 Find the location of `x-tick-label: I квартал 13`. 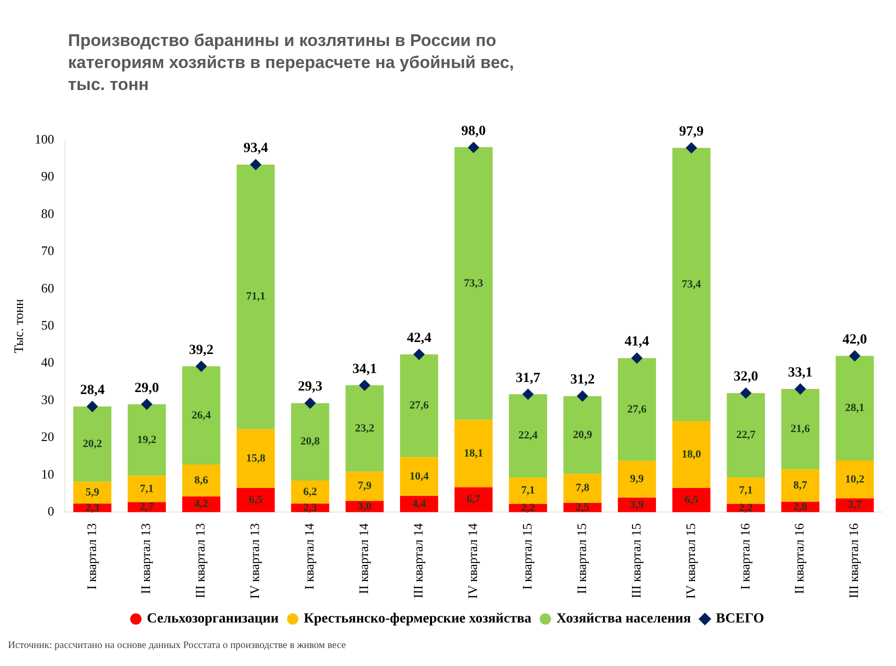

x-tick-label: I квартал 13 is located at coordinates (91, 556).